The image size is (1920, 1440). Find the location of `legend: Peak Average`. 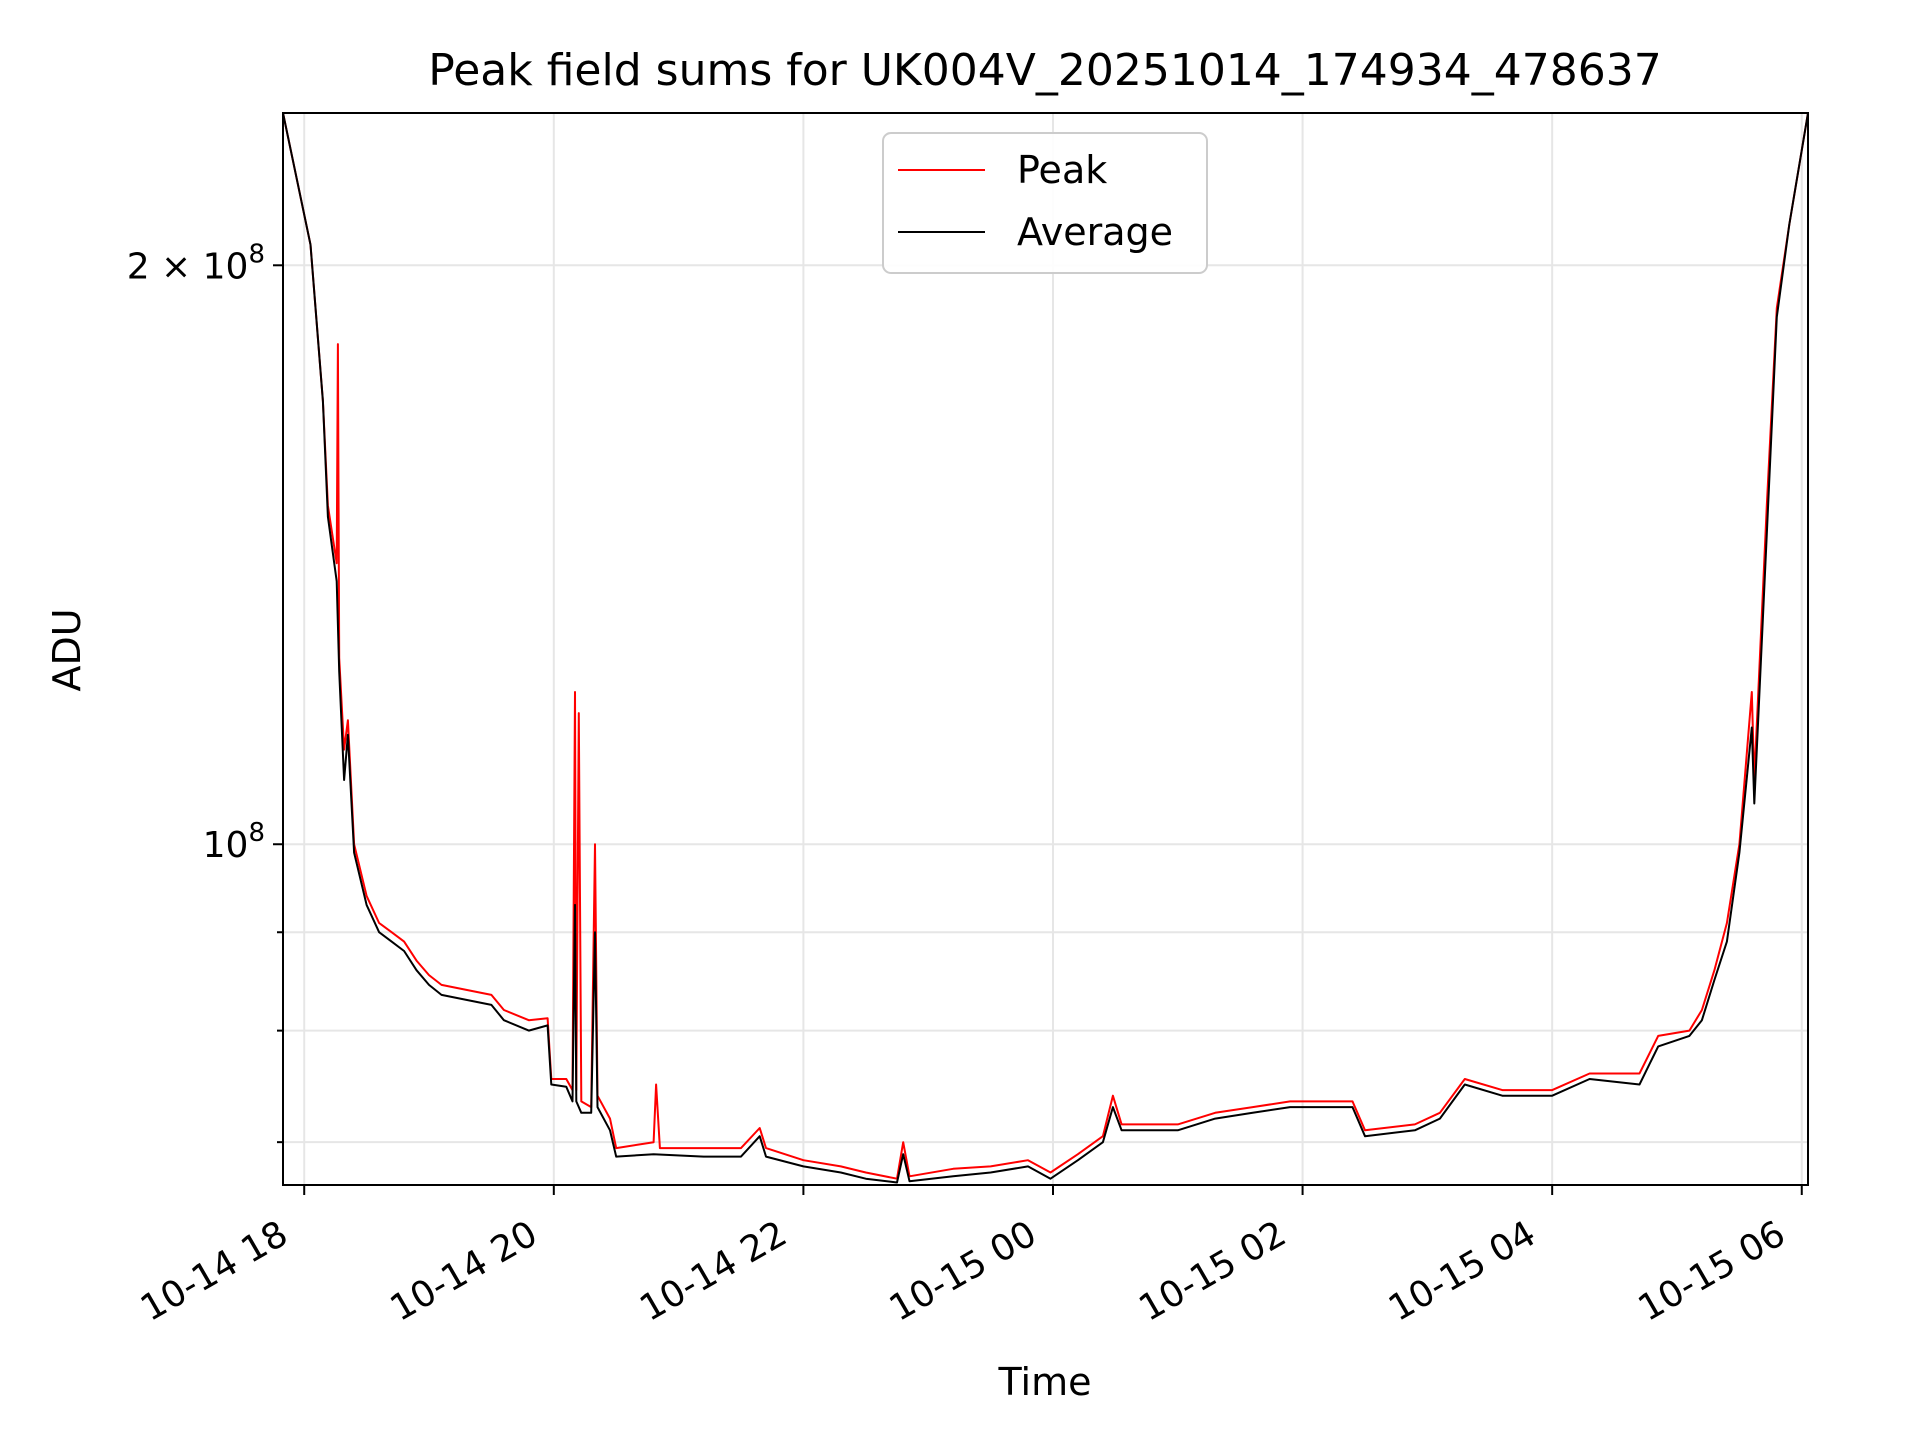

legend: Peak Average is located at coordinates (1045, 203).